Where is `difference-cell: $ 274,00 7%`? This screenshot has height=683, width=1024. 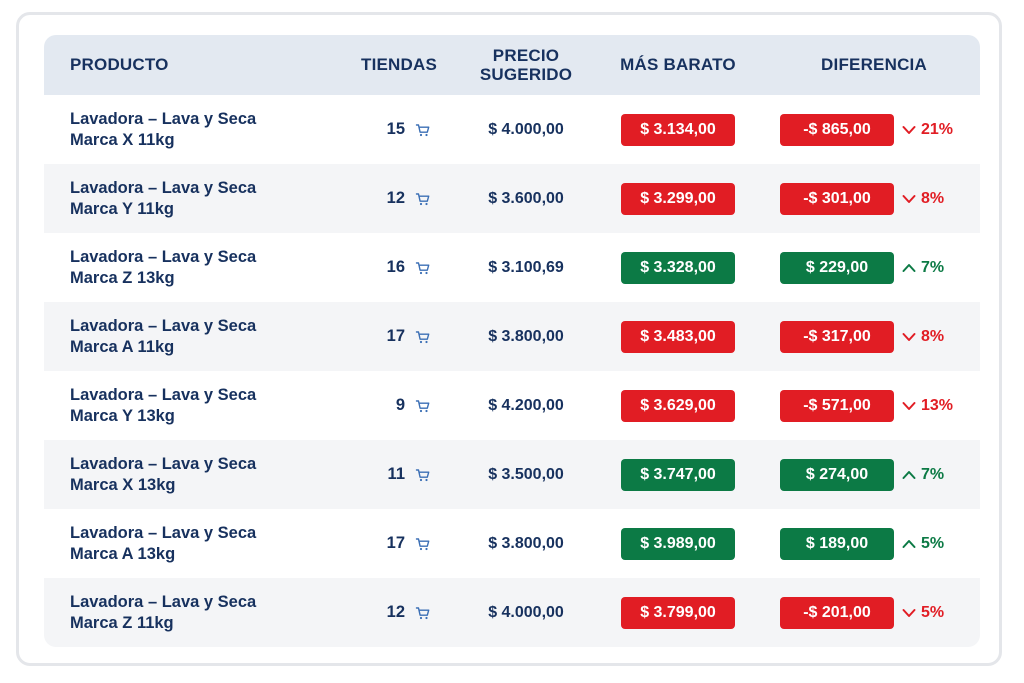
difference-cell: $ 274,00 7% is located at coordinates (874, 474).